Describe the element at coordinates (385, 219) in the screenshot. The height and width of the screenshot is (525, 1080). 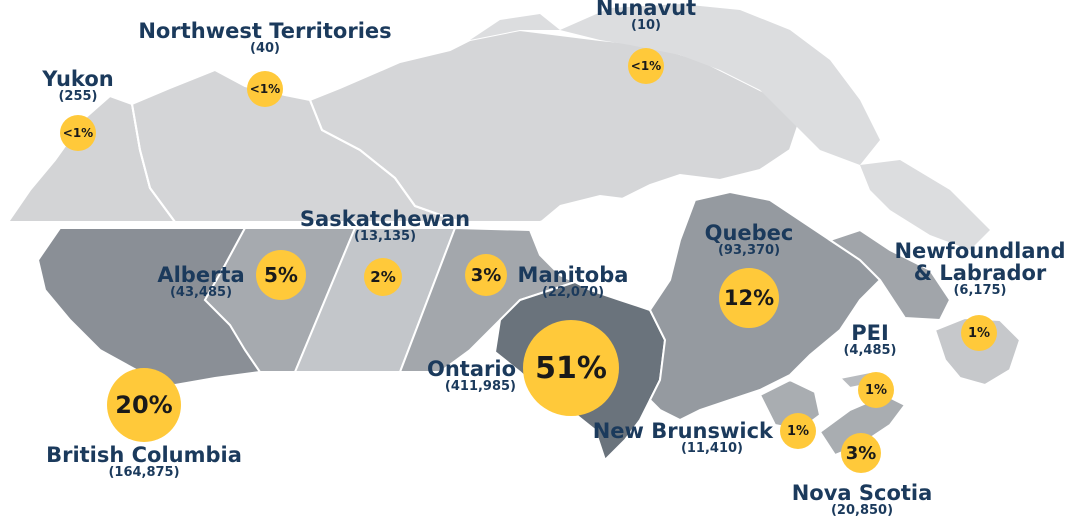
I see `label-saskatchewan-name: Saskatchewan` at that location.